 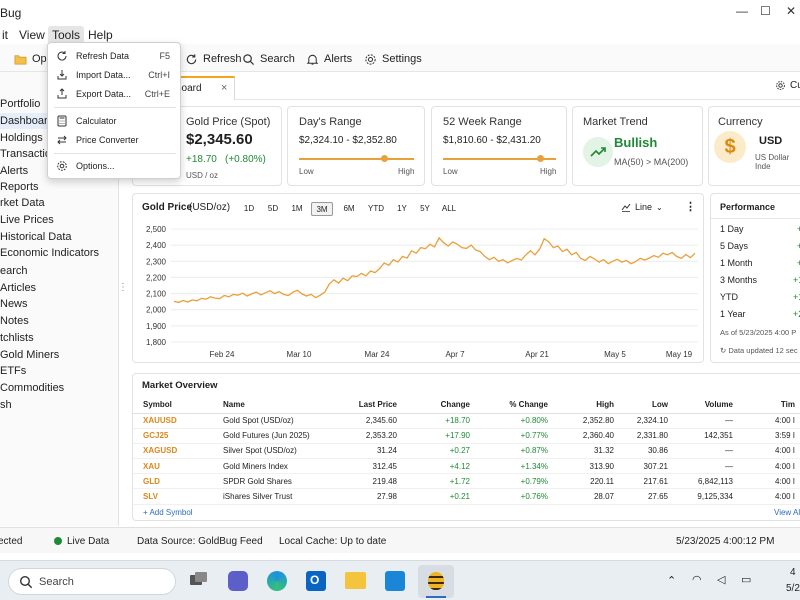 I want to click on goldbug-app-icon, so click(x=436, y=581).